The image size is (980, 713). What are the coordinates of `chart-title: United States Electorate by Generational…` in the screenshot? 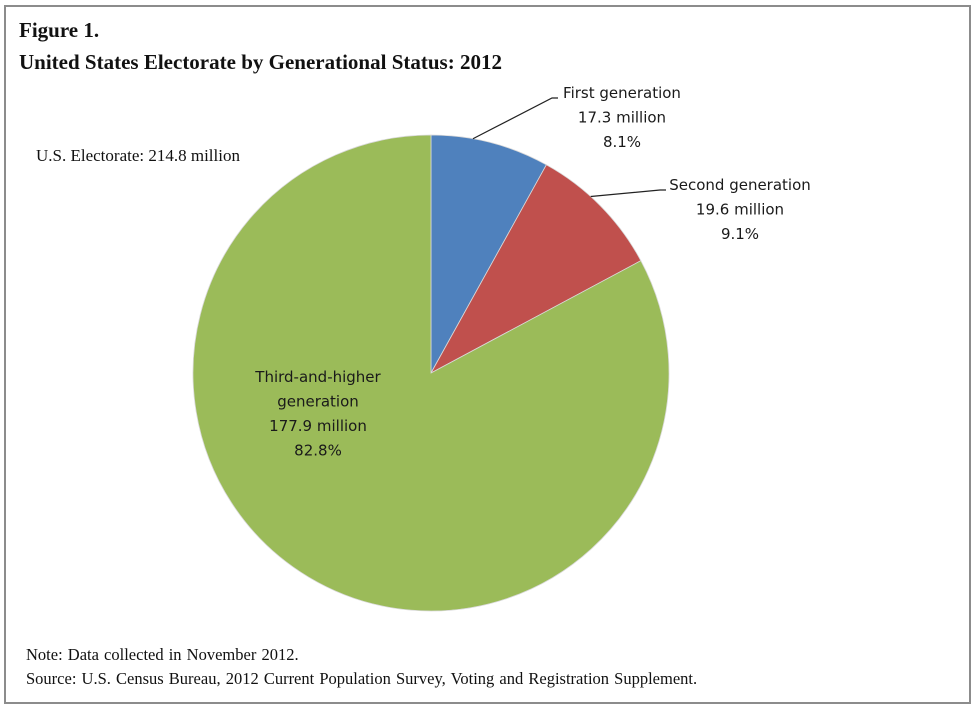 It's located at (260, 62).